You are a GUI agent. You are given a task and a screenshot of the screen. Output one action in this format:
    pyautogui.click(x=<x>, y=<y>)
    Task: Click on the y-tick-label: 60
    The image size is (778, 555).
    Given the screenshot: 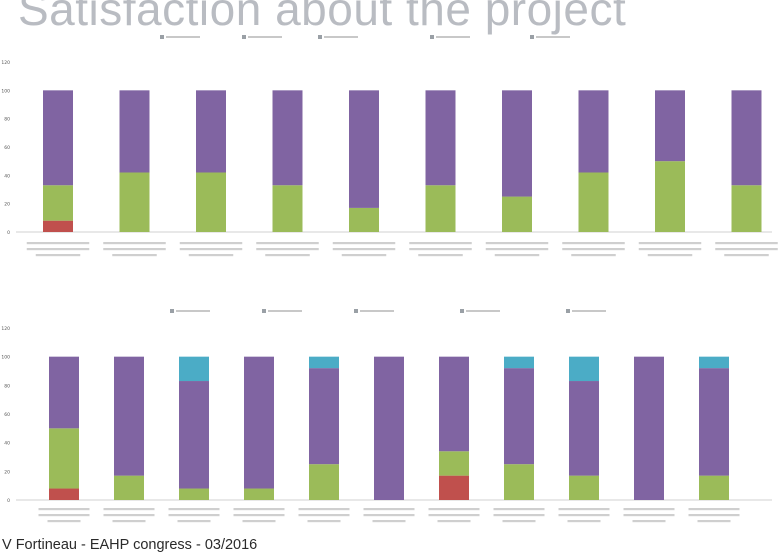 What is the action you would take?
    pyautogui.click(x=7, y=415)
    